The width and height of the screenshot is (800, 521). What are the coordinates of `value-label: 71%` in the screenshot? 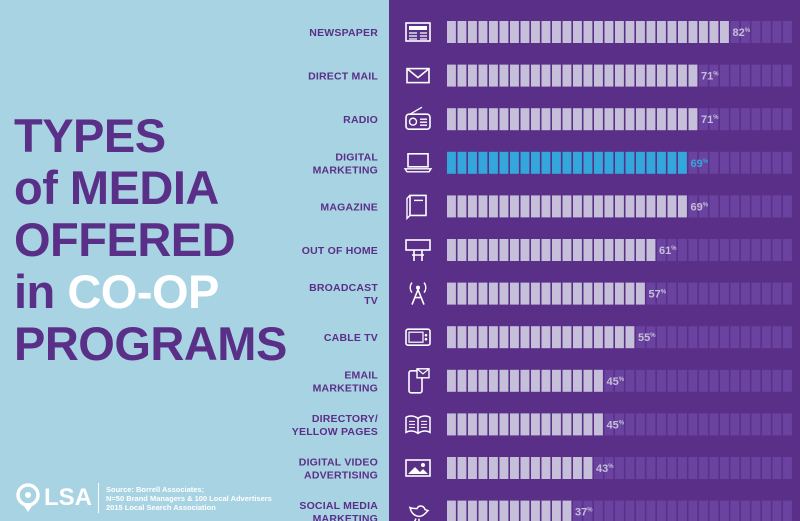 It's located at (710, 120).